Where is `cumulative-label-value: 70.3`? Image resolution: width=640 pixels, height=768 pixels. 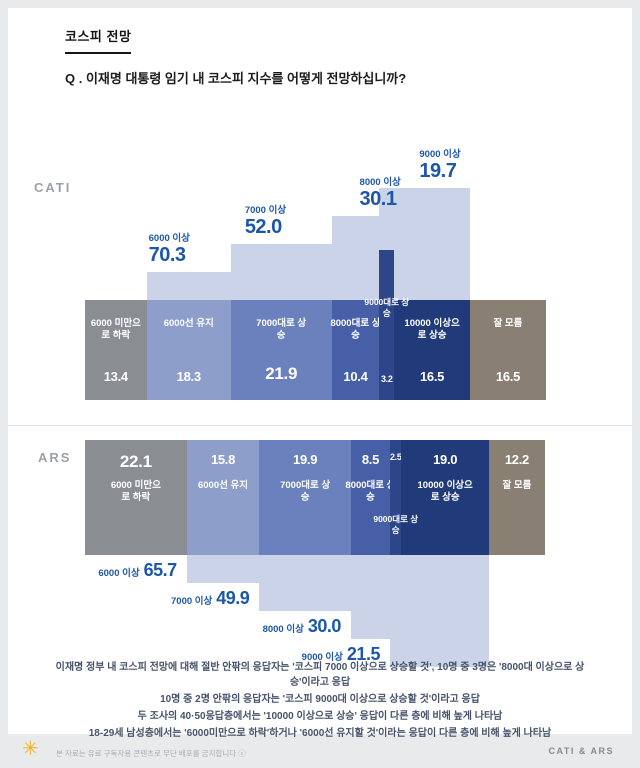 cumulative-label-value: 70.3 is located at coordinates (167, 254).